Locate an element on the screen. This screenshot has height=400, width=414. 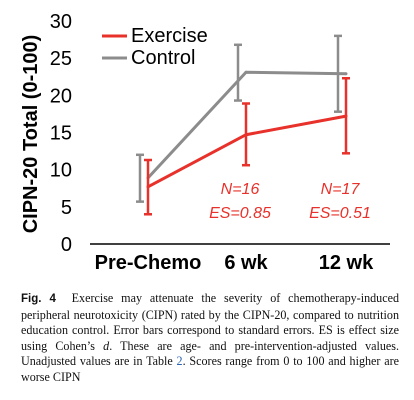
x-tick-label: Pre-Chemo is located at coordinates (148, 263).